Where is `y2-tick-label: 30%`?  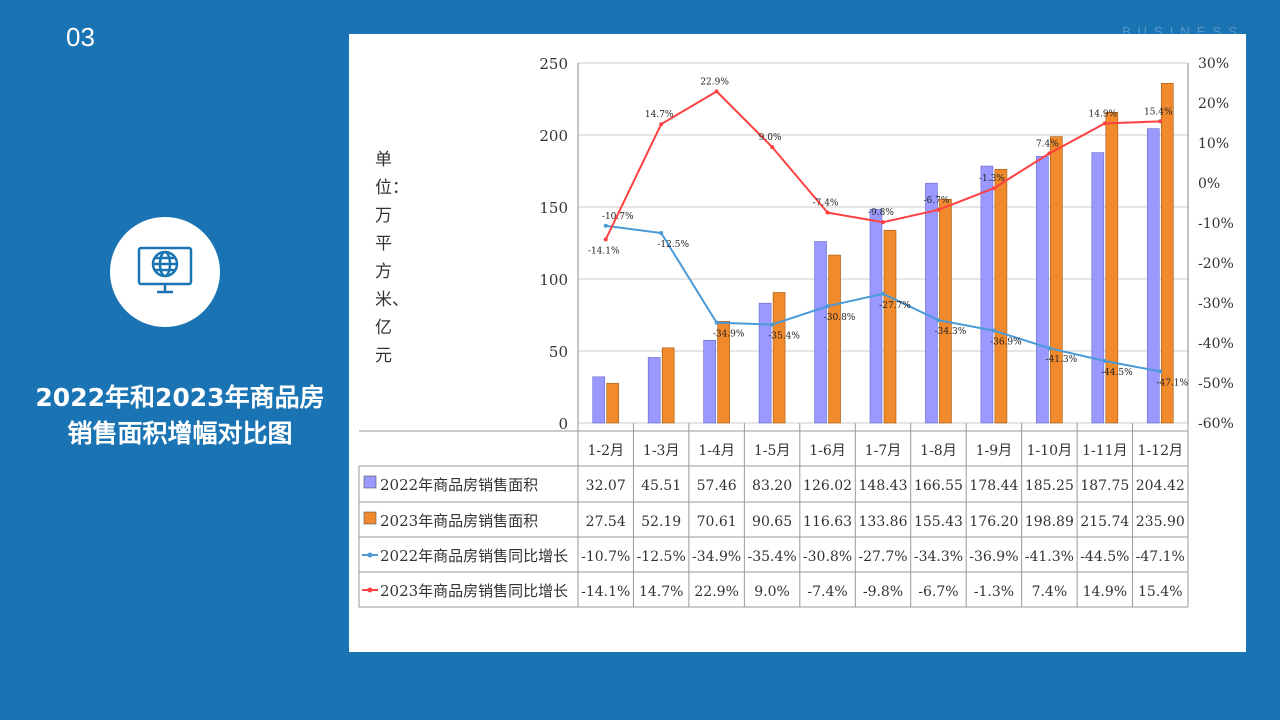 y2-tick-label: 30% is located at coordinates (1213, 64).